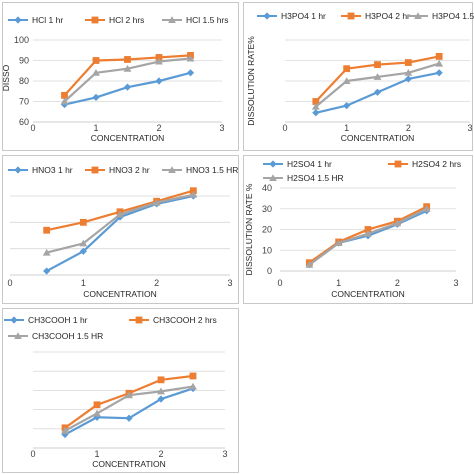 The width and height of the screenshot is (474, 474). I want to click on legend-label: HNO3 2 hr, so click(129, 170).